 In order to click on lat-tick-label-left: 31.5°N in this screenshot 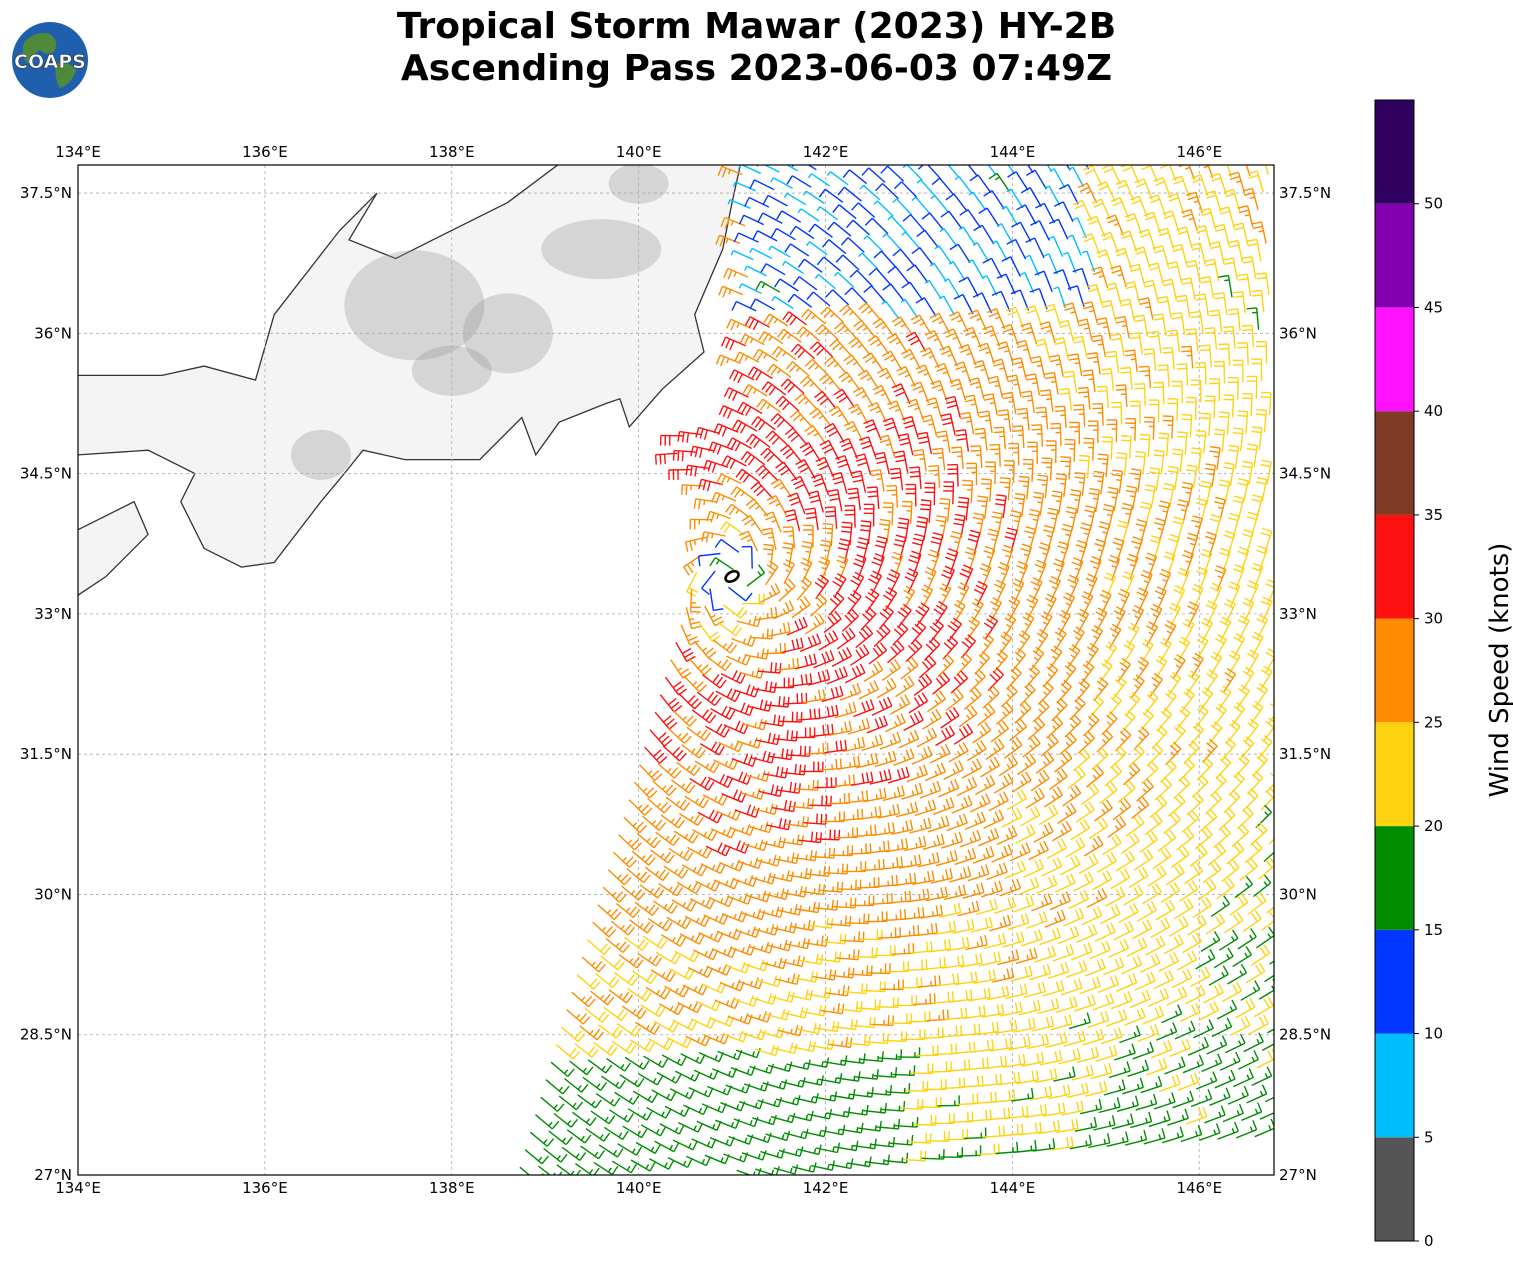, I will do `click(46, 754)`.